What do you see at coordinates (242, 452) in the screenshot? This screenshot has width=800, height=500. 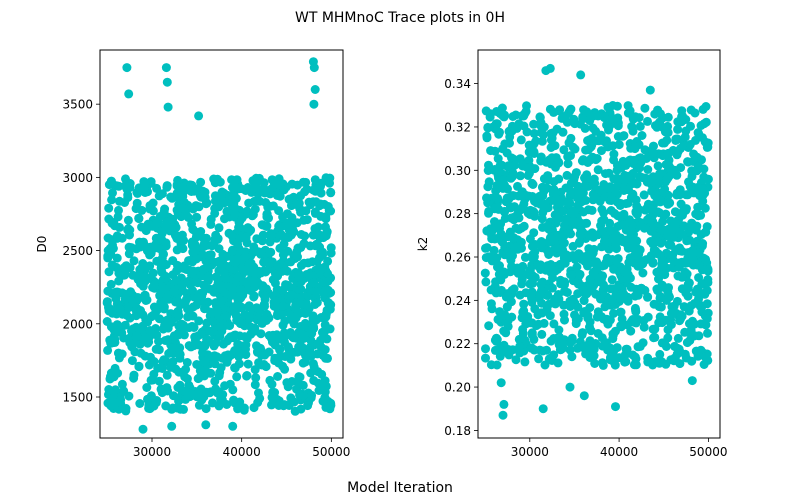 I see `x-tick-label: 40000` at bounding box center [242, 452].